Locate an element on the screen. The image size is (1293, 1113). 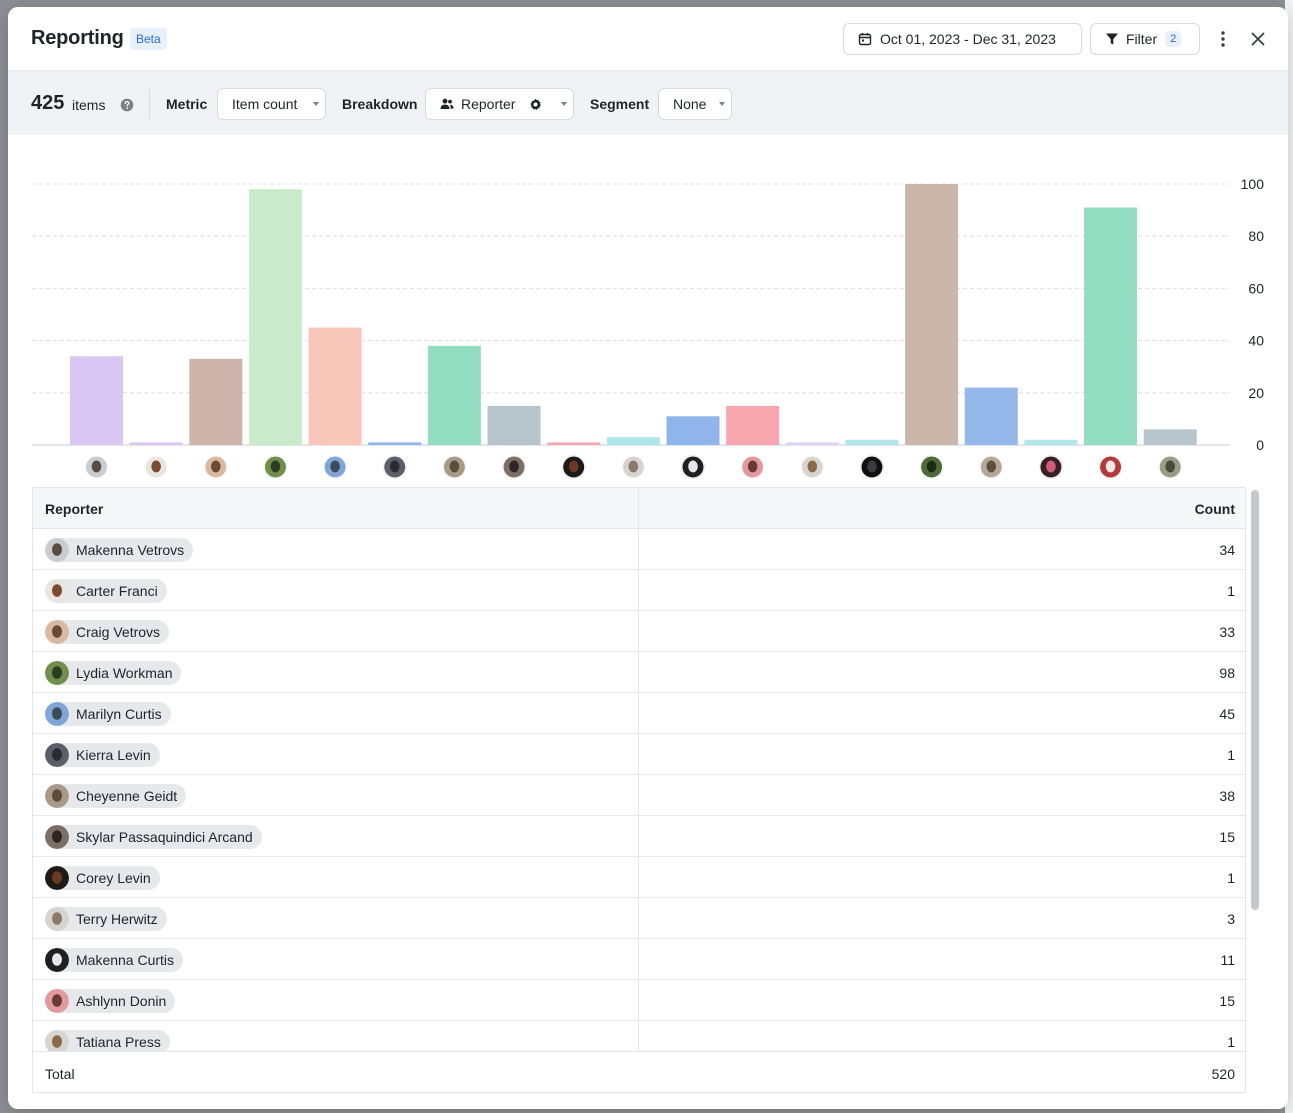
column-divider is located at coordinates (638, 790).